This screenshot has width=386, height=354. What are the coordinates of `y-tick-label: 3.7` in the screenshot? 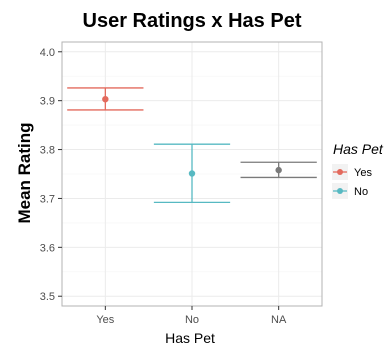 It's located at (47, 199).